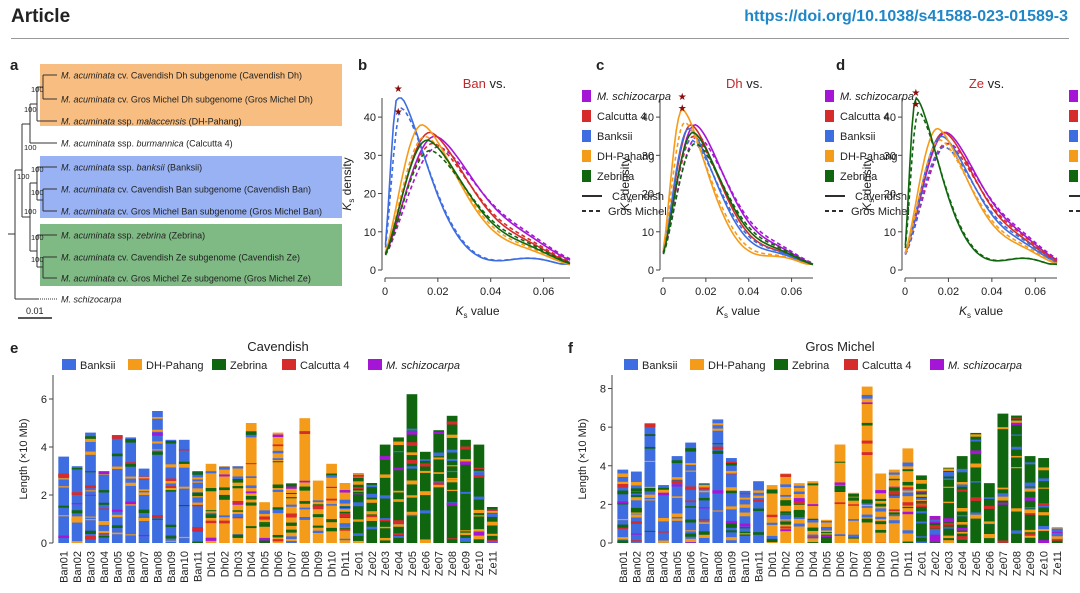 Image resolution: width=1080 pixels, height=593 pixels. Describe the element at coordinates (425, 497) in the screenshot. I see `chromosome-bar-ze06` at that location.